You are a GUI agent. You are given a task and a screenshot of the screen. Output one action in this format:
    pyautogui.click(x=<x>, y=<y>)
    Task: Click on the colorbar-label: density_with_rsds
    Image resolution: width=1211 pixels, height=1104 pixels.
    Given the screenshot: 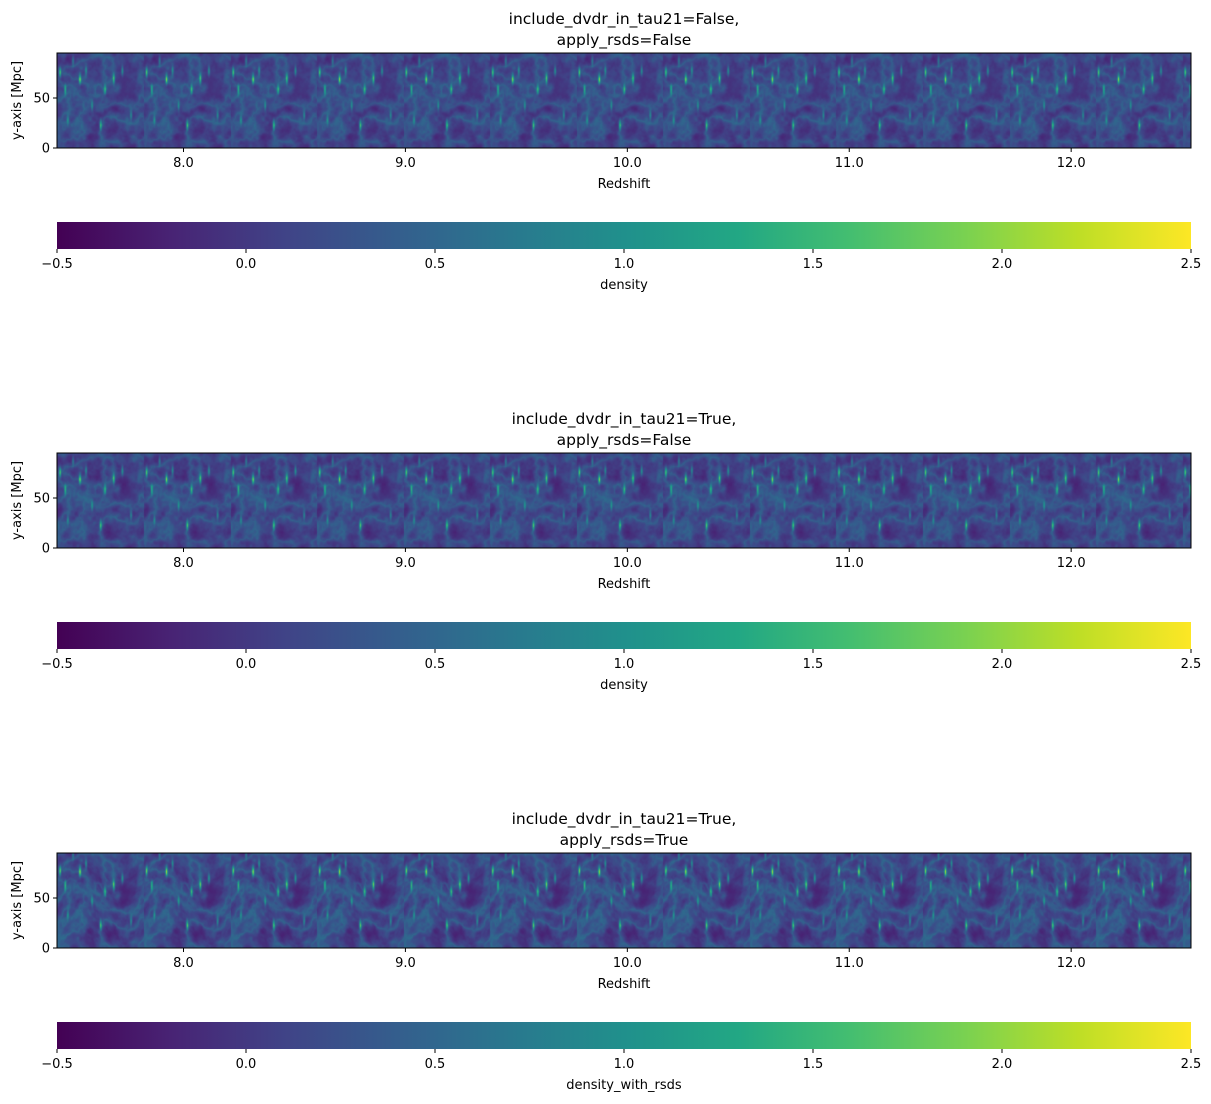 What is the action you would take?
    pyautogui.click(x=624, y=1085)
    